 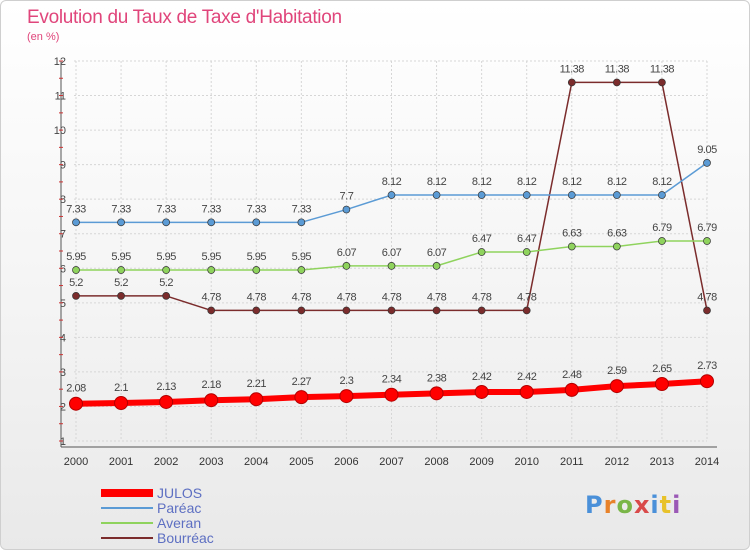 I want to click on chart-subtitle: (en %), so click(x=43, y=37).